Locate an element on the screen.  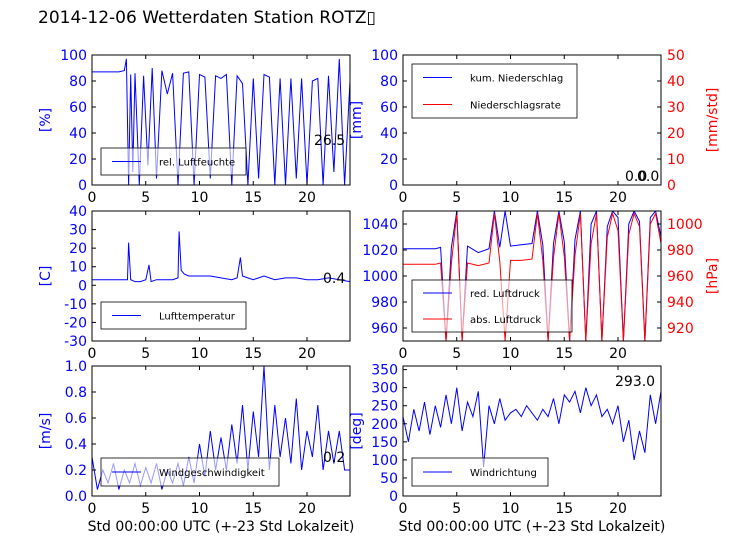
legend-precip: kum. Niederschlag Niederschlagsrate is located at coordinates (494, 91).